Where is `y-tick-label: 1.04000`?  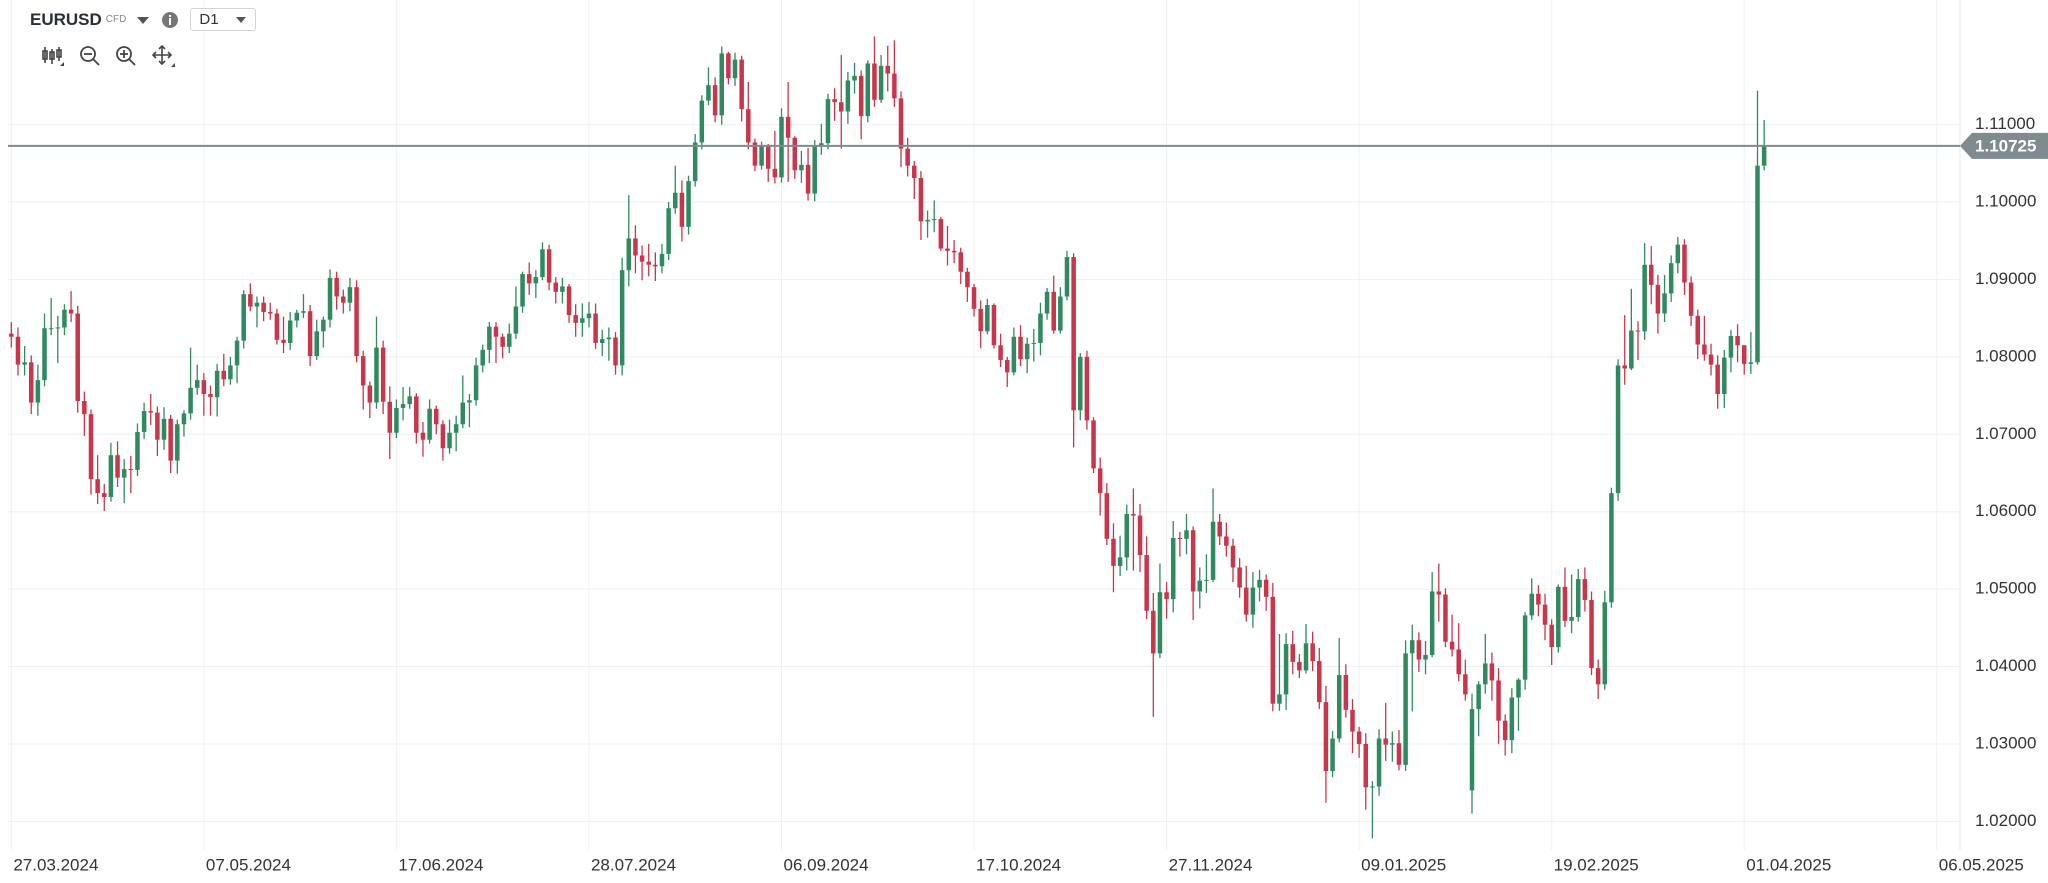
y-tick-label: 1.04000 is located at coordinates (2005, 665).